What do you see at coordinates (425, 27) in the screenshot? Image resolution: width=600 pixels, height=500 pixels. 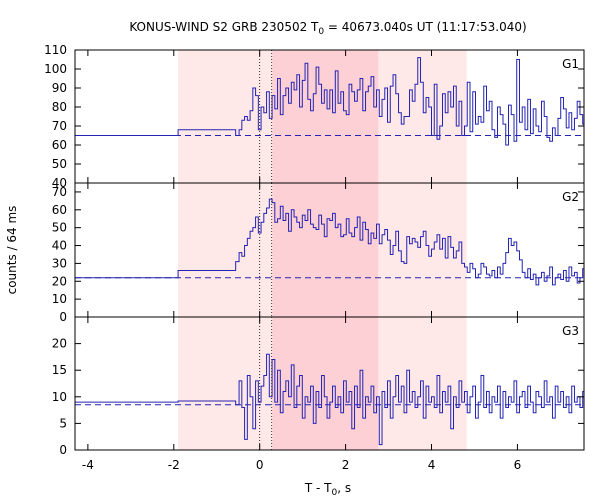 I see `chart-title-suffix: = 40673.040s UT (11:17:53.040)` at bounding box center [425, 27].